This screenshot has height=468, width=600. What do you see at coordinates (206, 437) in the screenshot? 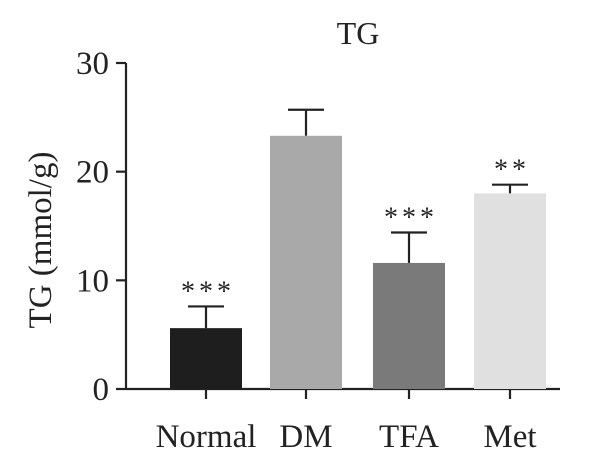
I see `x-tick-label: Normal` at bounding box center [206, 437].